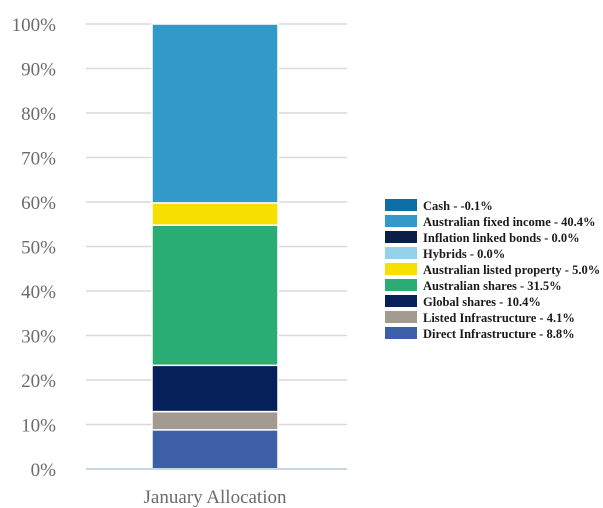  What do you see at coordinates (38, 159) in the screenshot?
I see `y-tick-label: 70%` at bounding box center [38, 159].